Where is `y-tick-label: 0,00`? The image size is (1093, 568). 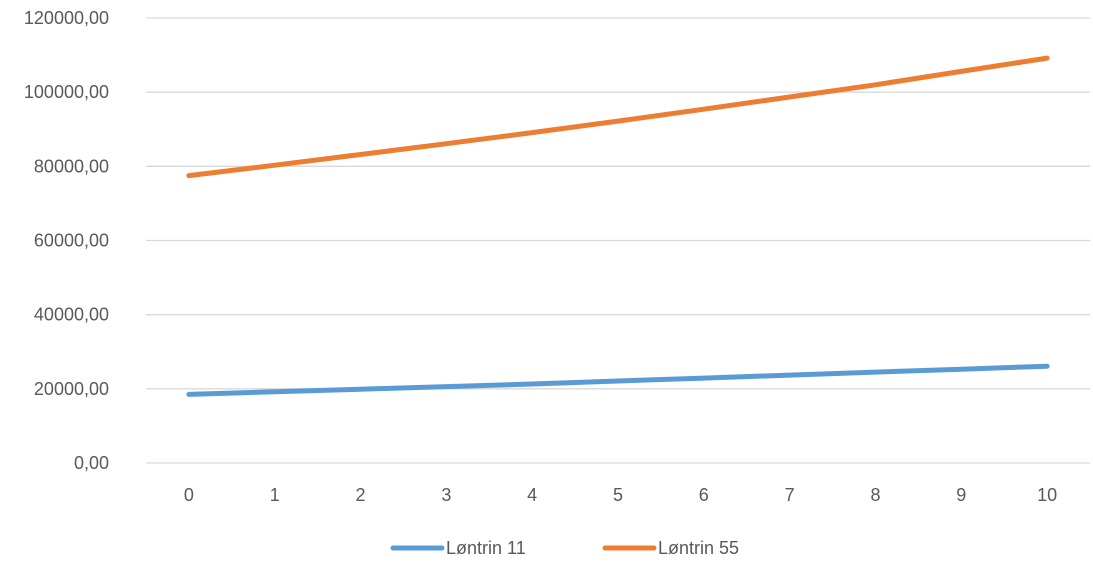
y-tick-label: 0,00 is located at coordinates (91, 463).